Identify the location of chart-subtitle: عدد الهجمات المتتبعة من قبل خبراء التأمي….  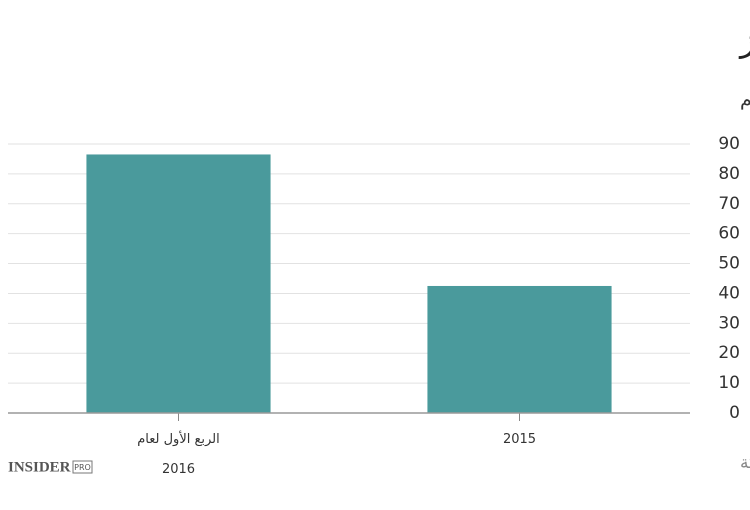
(745, 97).